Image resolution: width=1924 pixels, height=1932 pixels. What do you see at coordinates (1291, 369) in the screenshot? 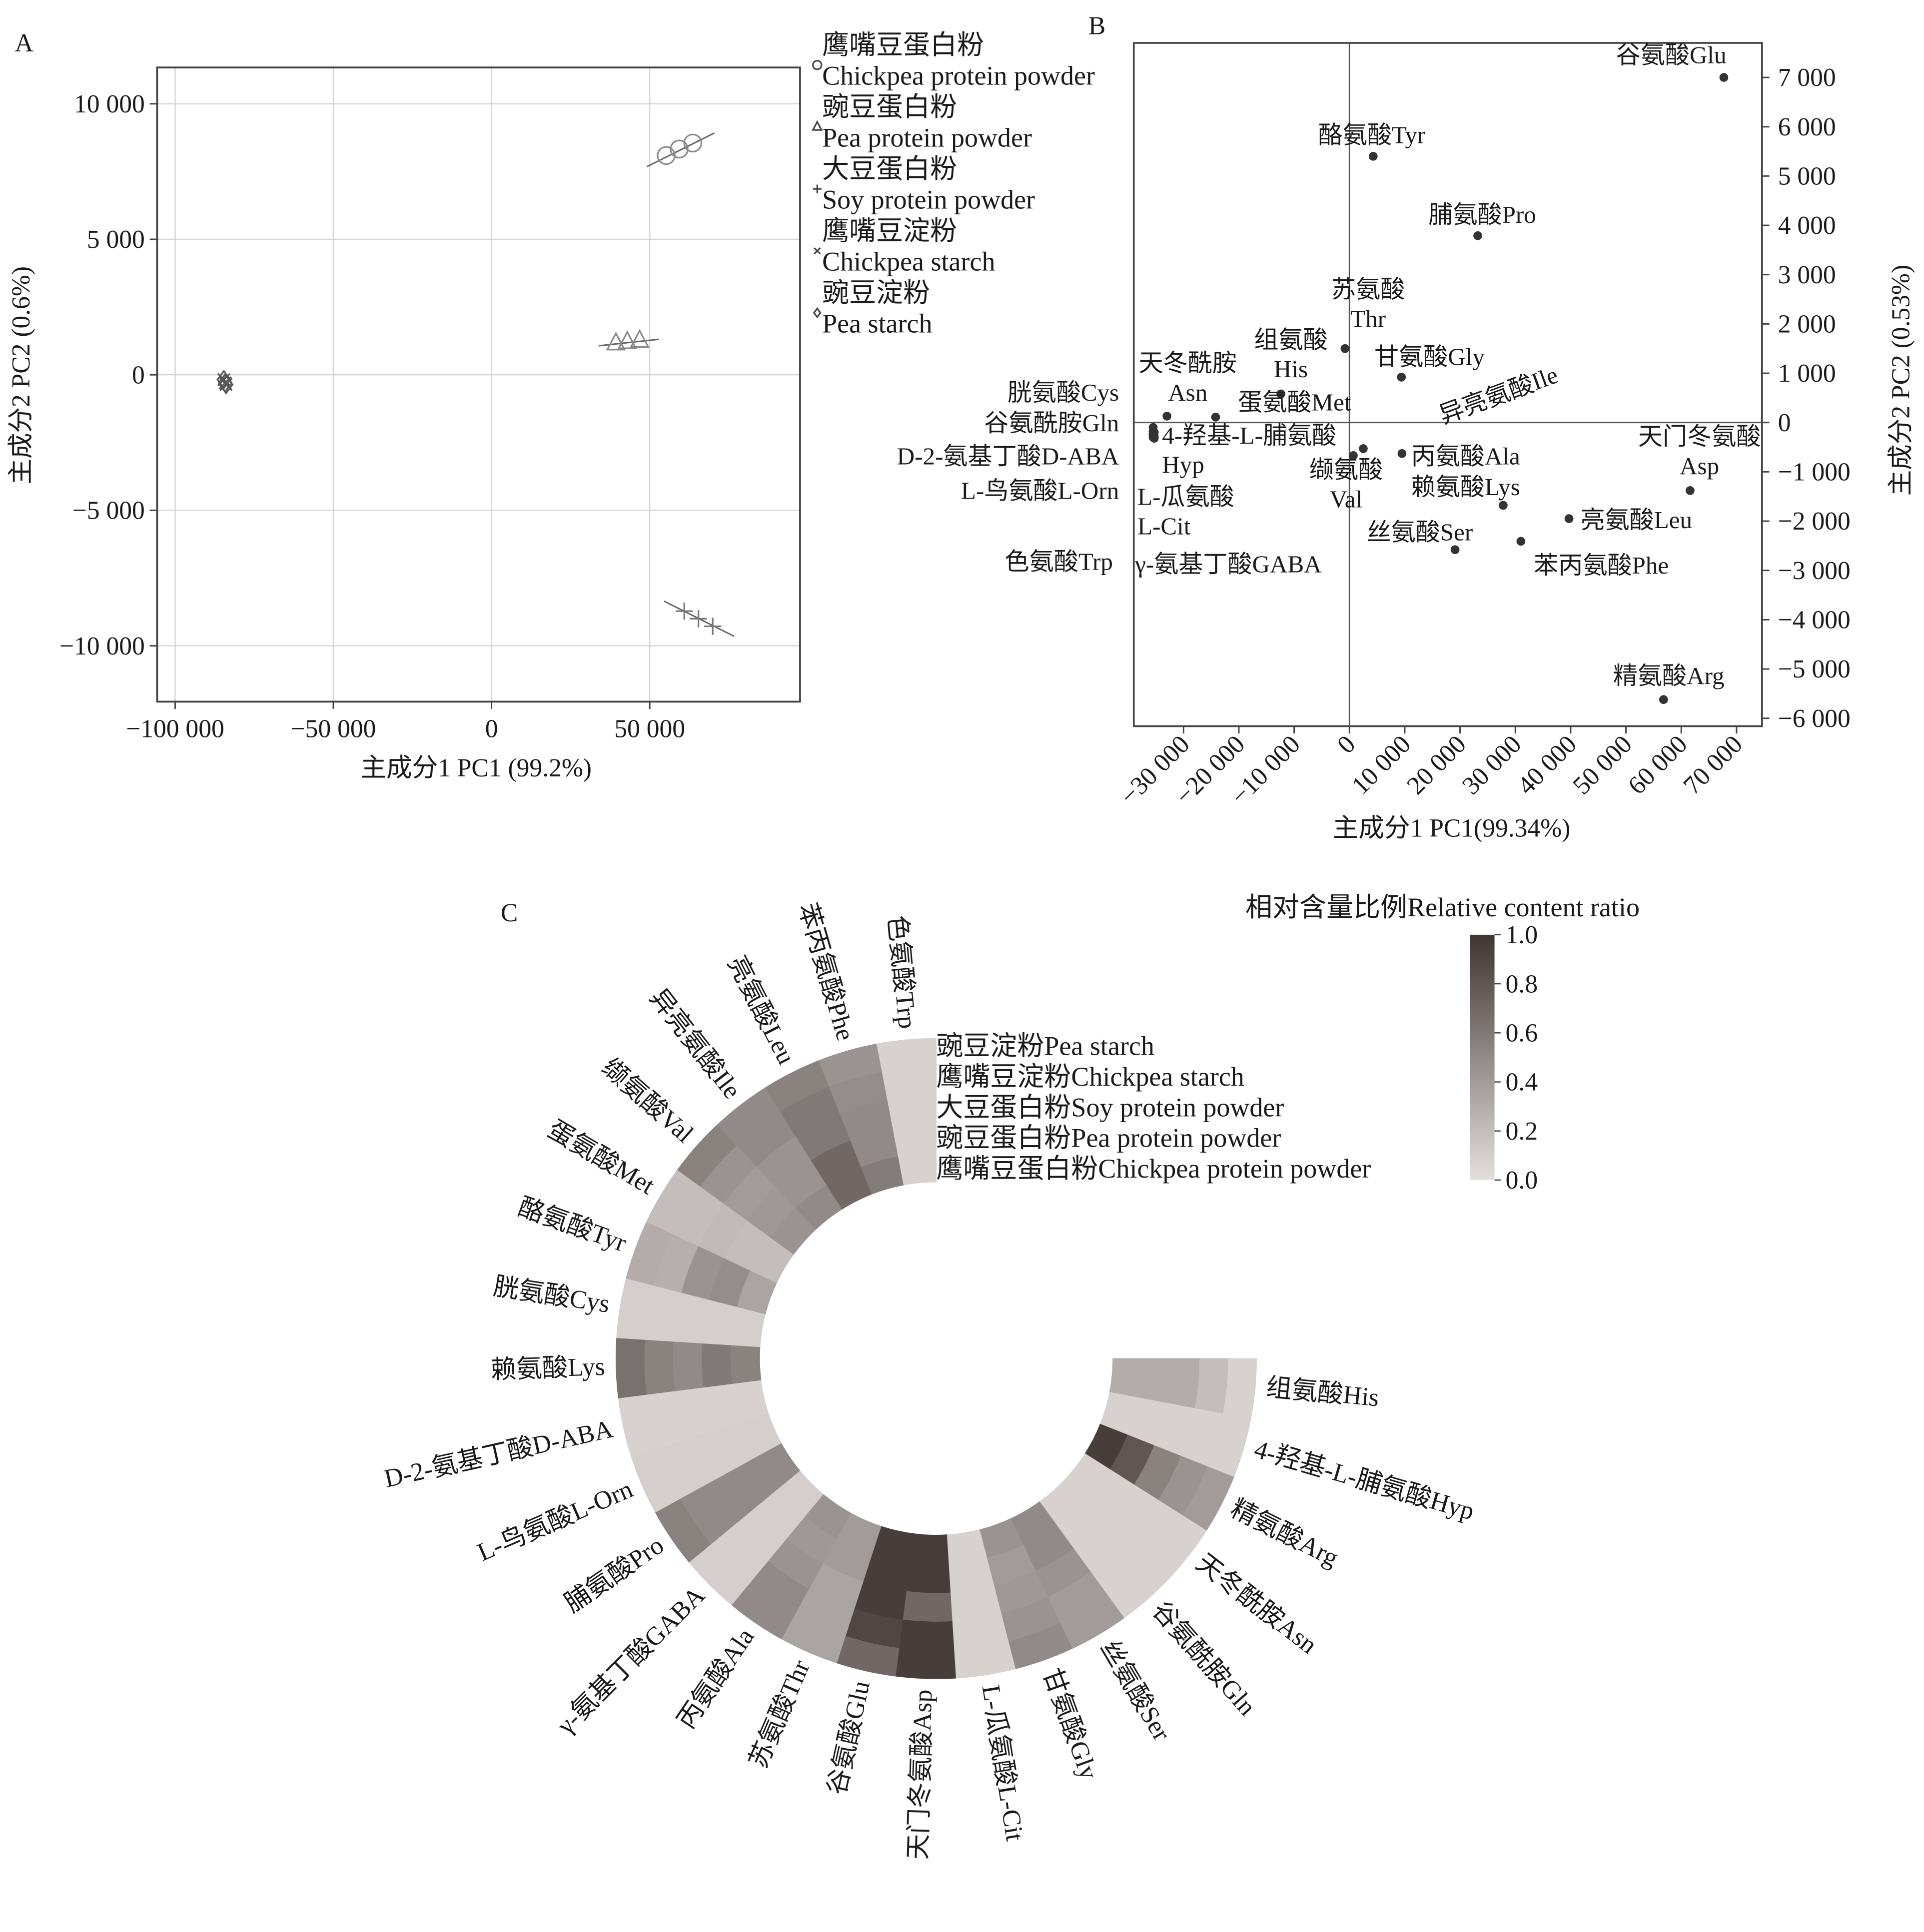
I see `b-point-label: His` at bounding box center [1291, 369].